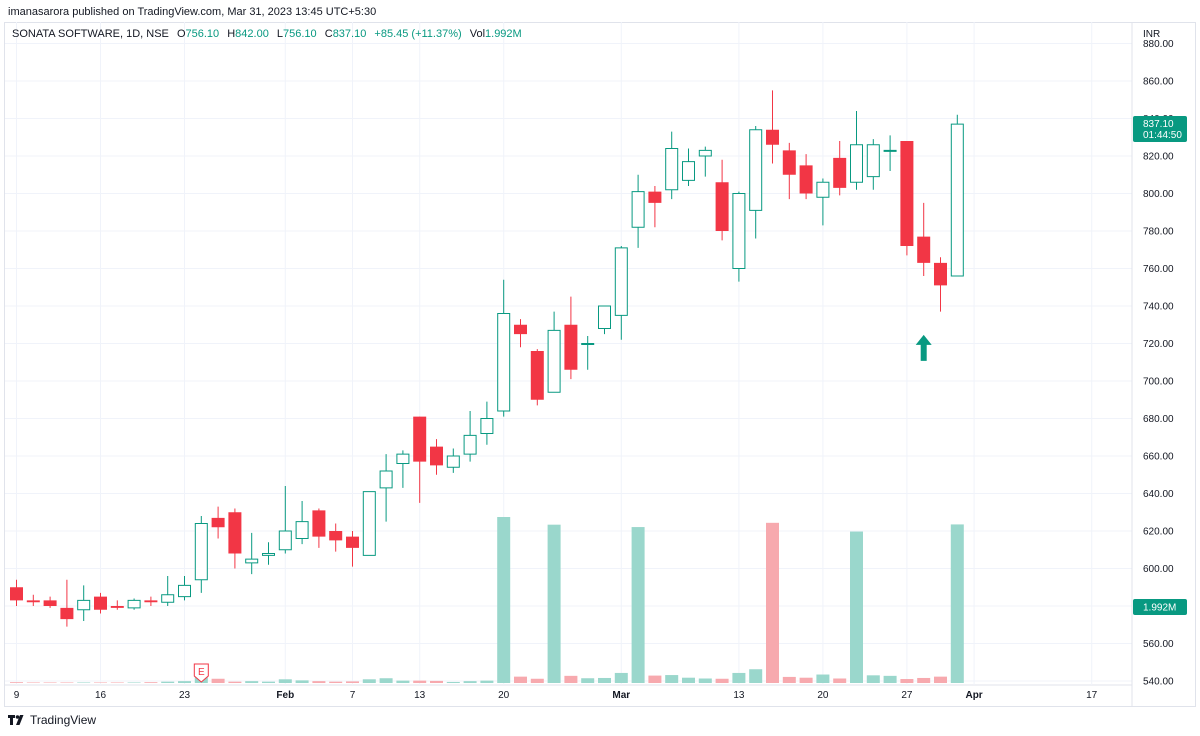  Describe the element at coordinates (1158, 494) in the screenshot. I see `price-tick-label: 640.00` at that location.